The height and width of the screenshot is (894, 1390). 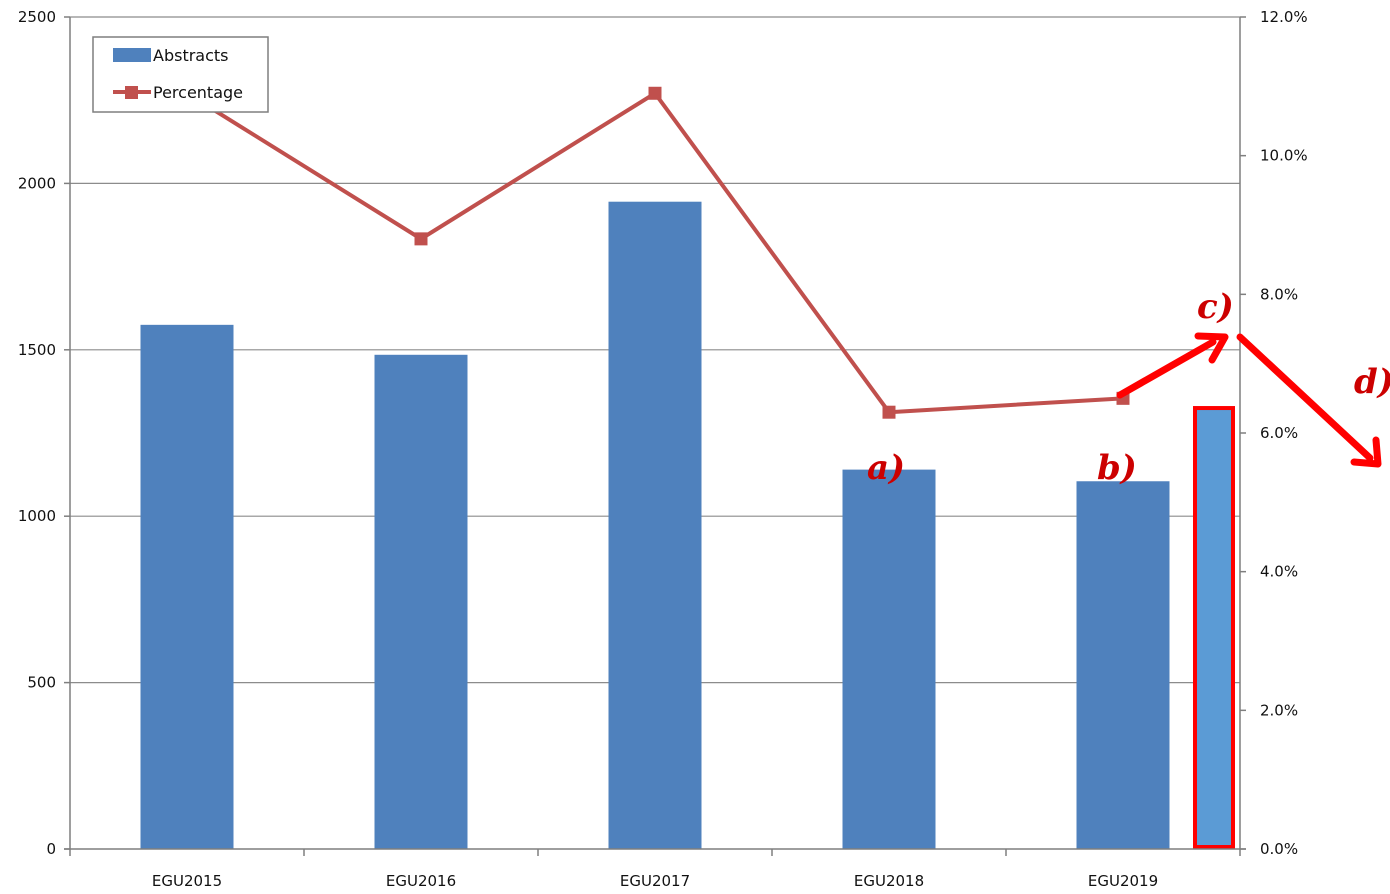 What do you see at coordinates (1279, 710) in the screenshot?
I see `right-axis-tick-label: 2.0%` at bounding box center [1279, 710].